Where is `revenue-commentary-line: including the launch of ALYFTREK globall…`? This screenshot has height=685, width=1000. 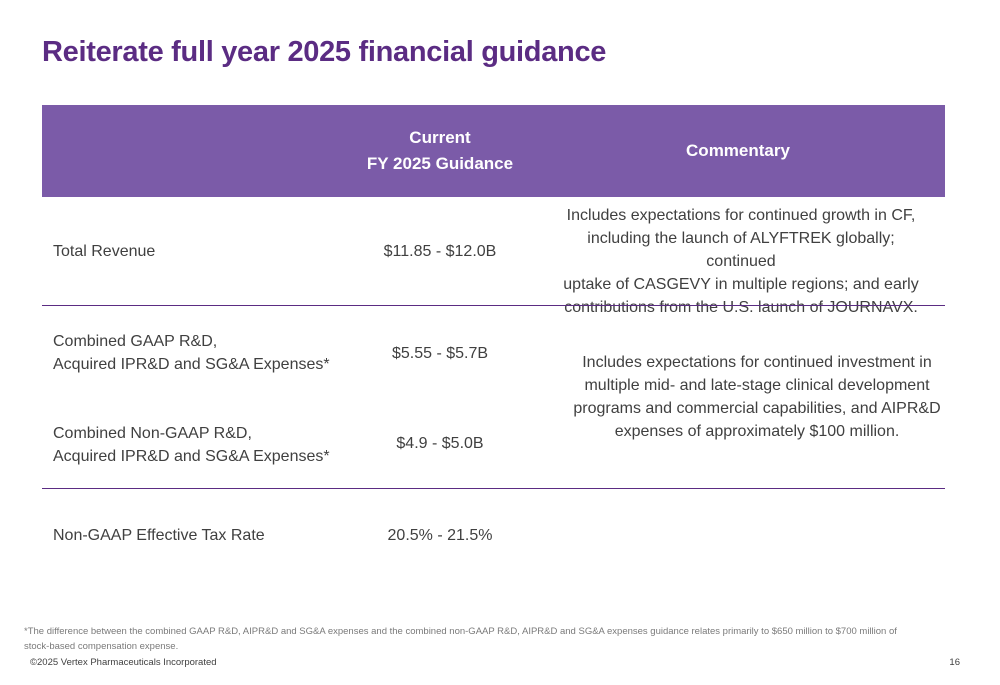
revenue-commentary-line: including the launch of ALYFTREK globall… is located at coordinates (741, 250).